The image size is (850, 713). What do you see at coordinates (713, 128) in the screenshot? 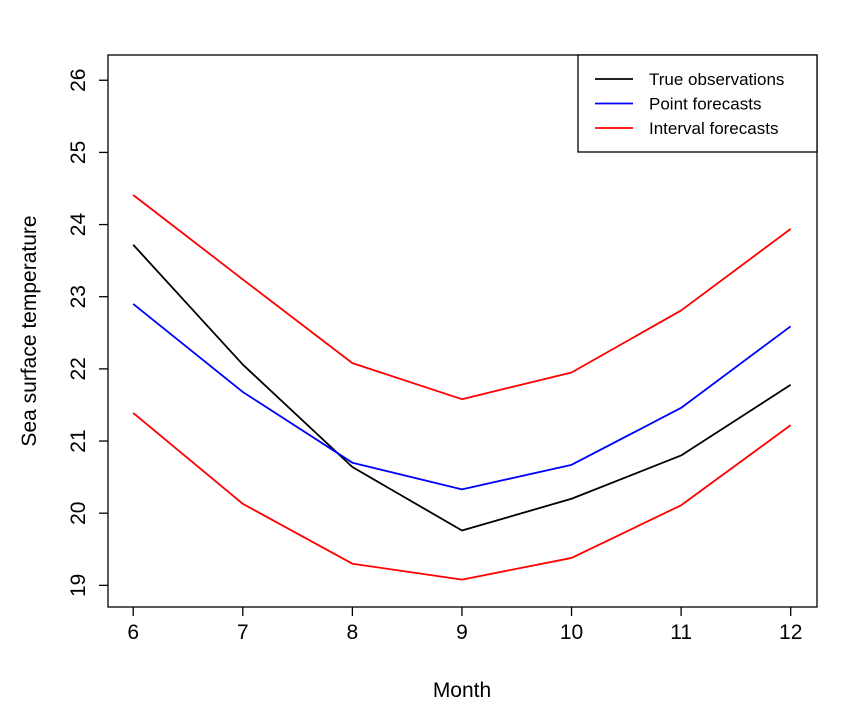
I see `legend-label: Interval forecasts` at bounding box center [713, 128].